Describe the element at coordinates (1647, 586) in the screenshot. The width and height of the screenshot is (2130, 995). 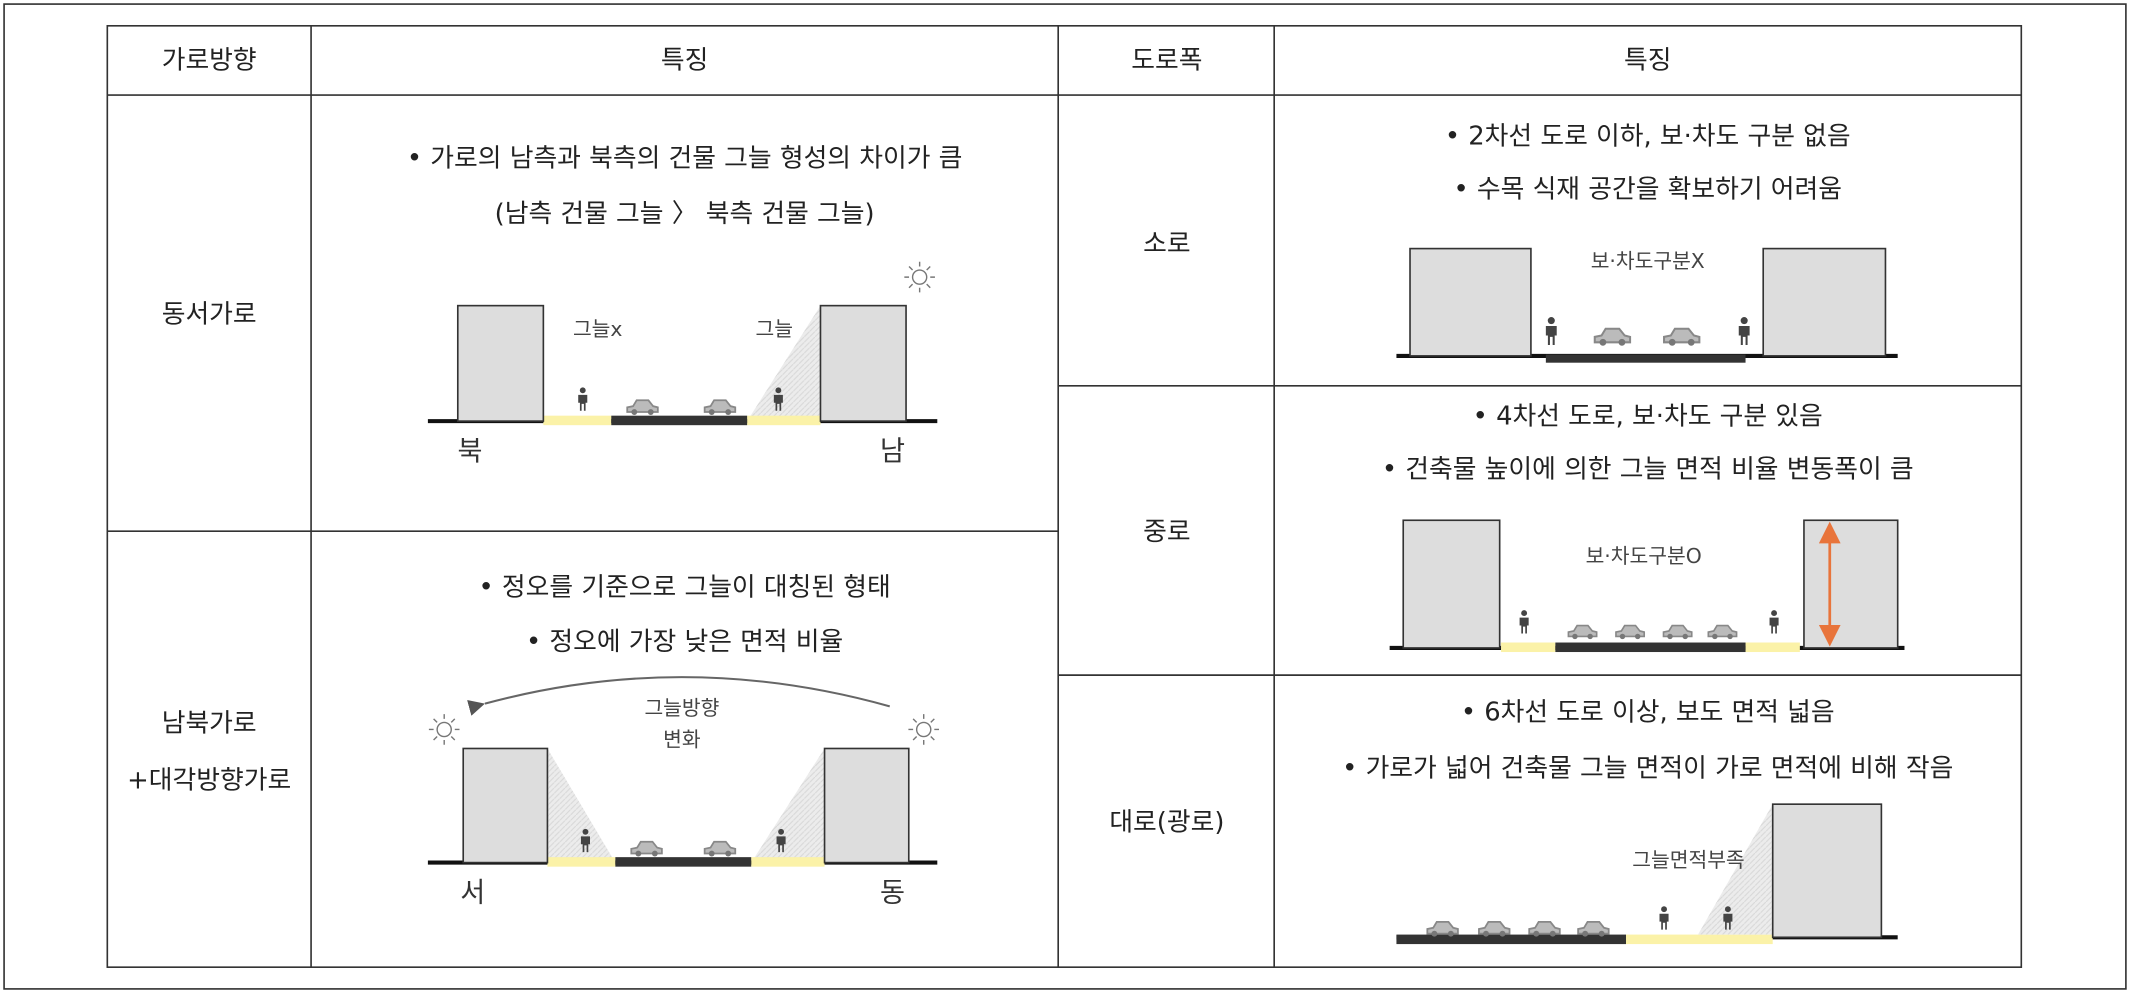
I see `diagram-medium-road: 보·차도구분O` at that location.